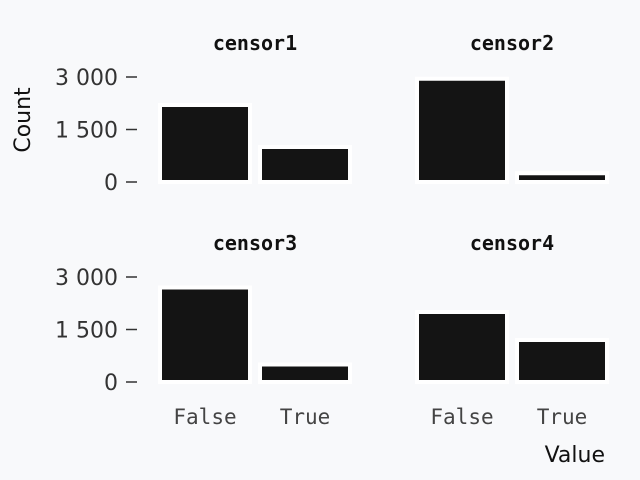 This screenshot has width=640, height=480. I want to click on panel-title: censor1, so click(255, 43).